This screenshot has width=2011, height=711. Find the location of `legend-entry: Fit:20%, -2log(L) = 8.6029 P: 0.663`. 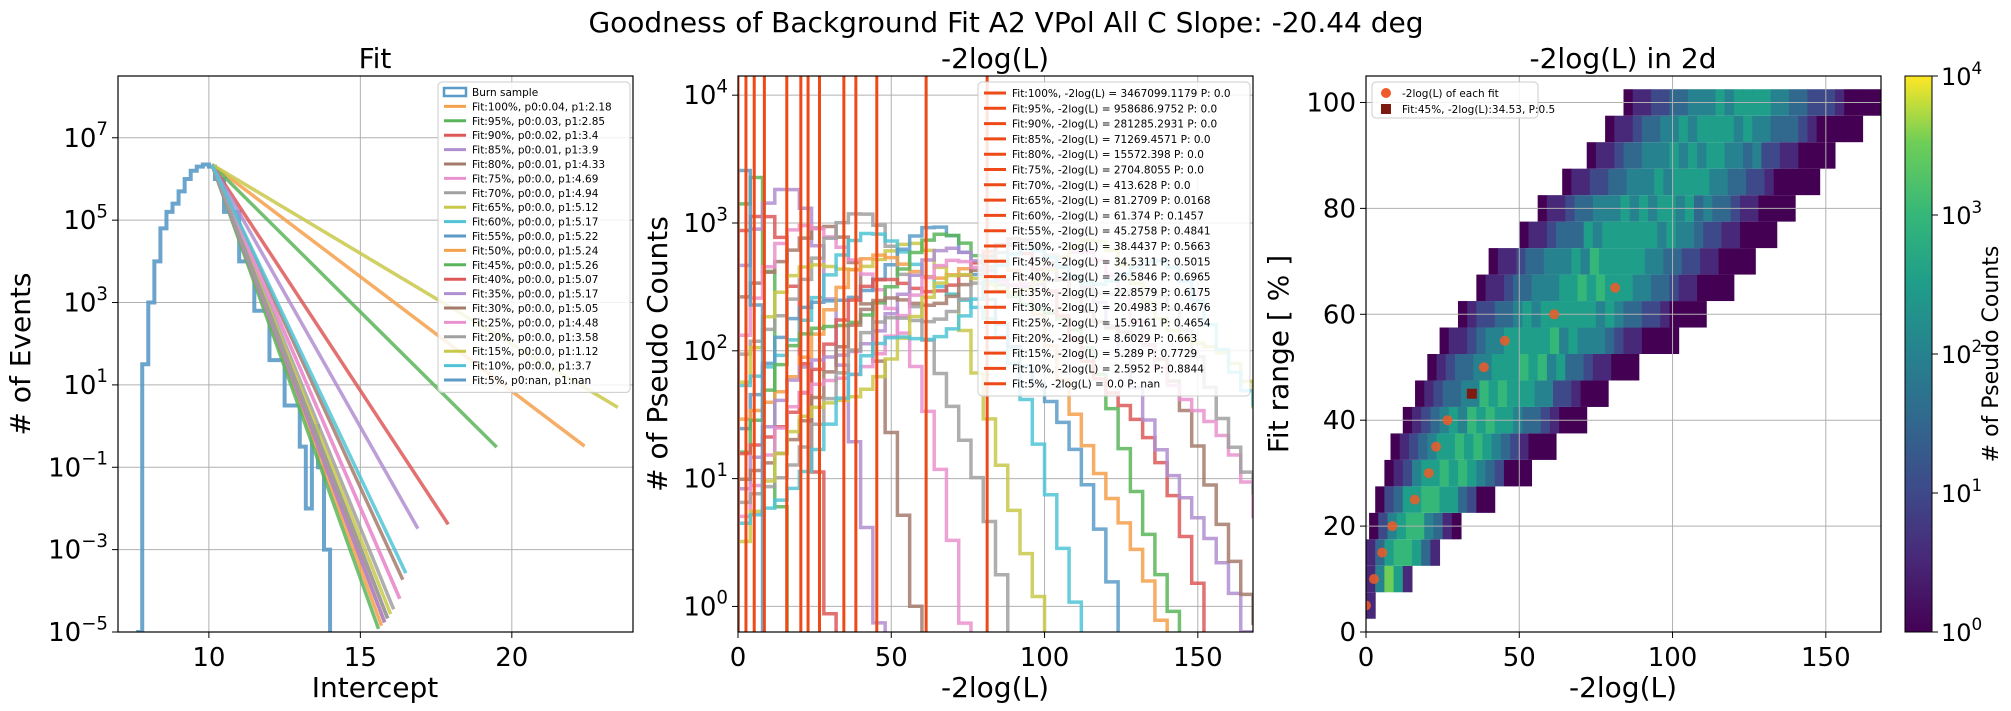

legend-entry: Fit:20%, -2log(L) = 8.6029 P: 0.663 is located at coordinates (1104, 339).